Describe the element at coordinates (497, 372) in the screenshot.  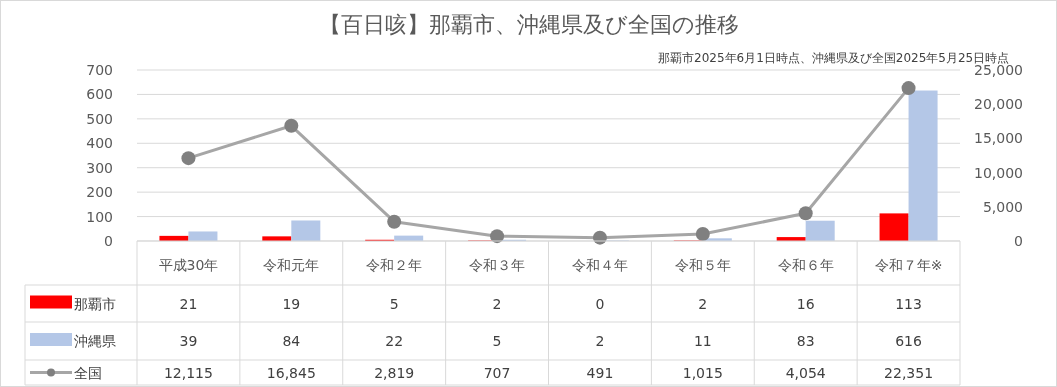
I see `data-label: 707` at that location.